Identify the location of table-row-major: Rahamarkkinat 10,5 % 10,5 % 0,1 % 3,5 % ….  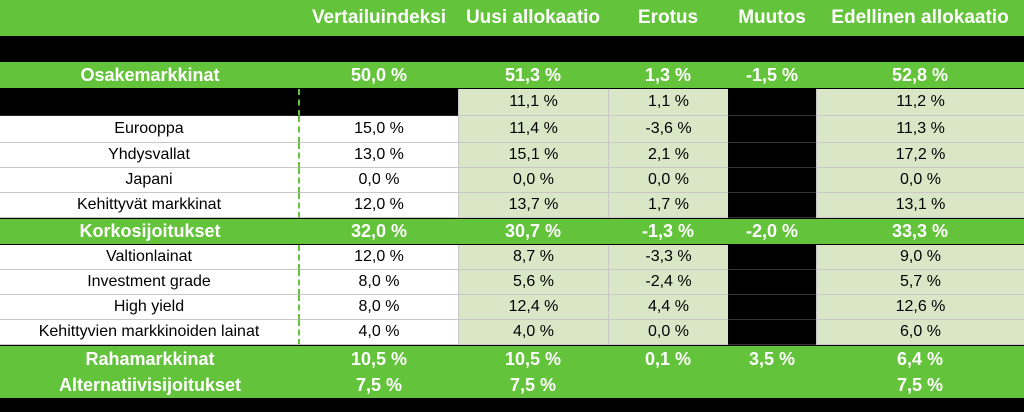
(512, 359).